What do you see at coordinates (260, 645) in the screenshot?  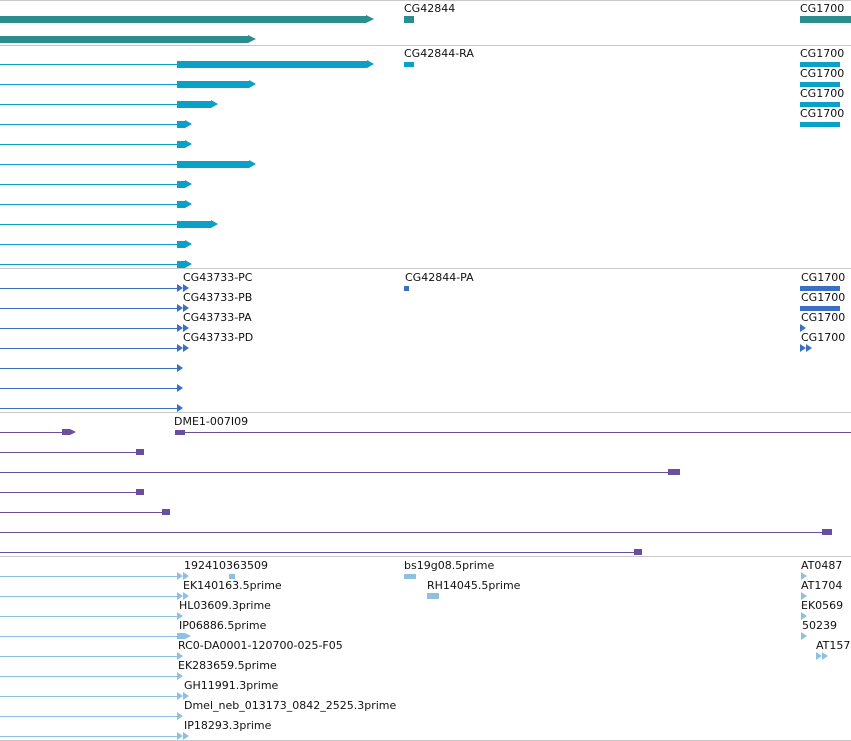 I see `est-label: RC0-DA0001-120700-025-F05` at bounding box center [260, 645].